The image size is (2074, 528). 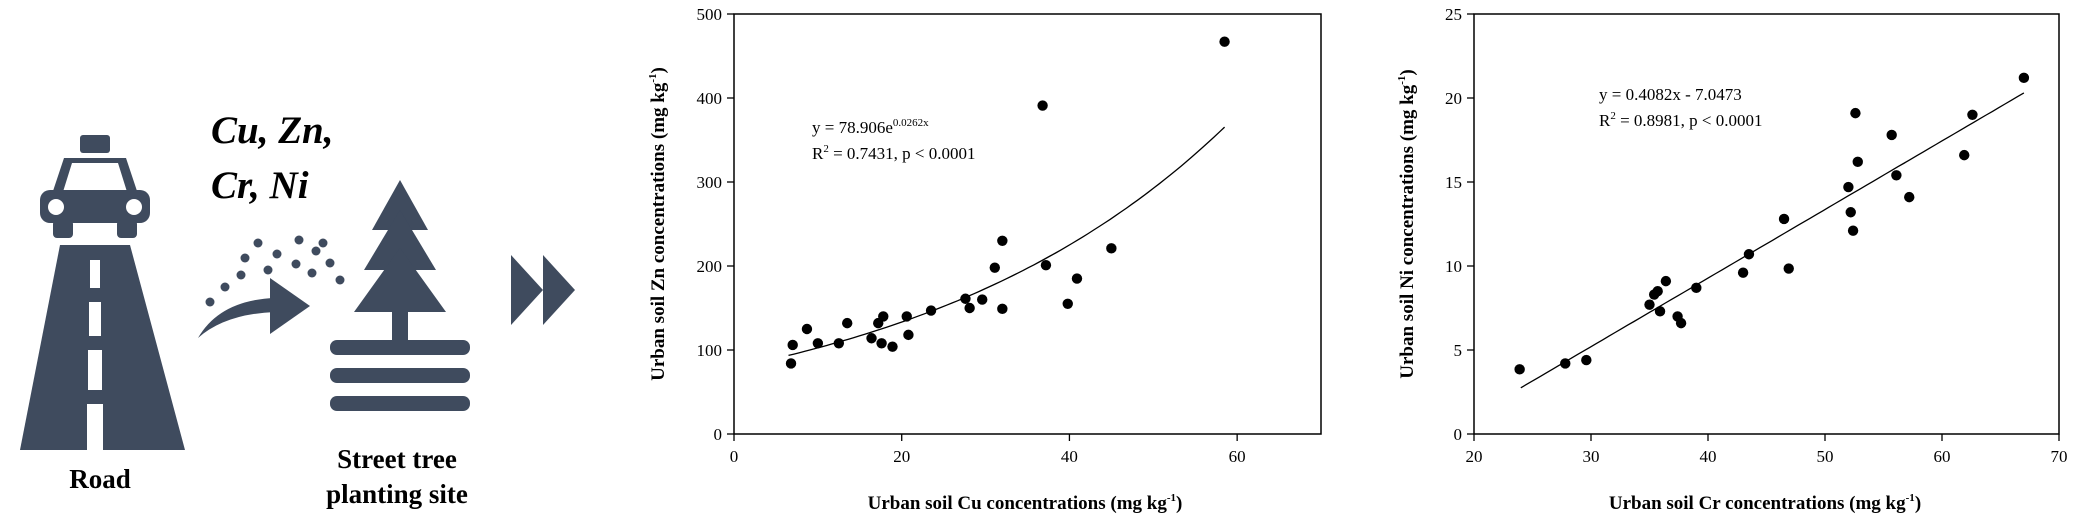 I want to click on r-squared-label: R2 = 0.8981, p < 0.0001, so click(x=1681, y=120).